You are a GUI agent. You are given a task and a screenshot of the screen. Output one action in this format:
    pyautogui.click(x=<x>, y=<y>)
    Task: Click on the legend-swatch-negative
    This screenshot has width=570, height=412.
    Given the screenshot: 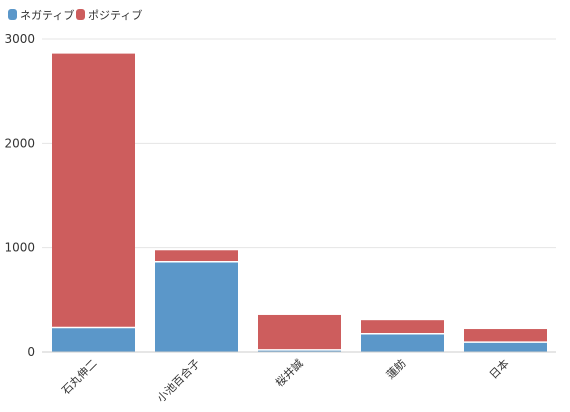 What is the action you would take?
    pyautogui.click(x=12, y=14)
    